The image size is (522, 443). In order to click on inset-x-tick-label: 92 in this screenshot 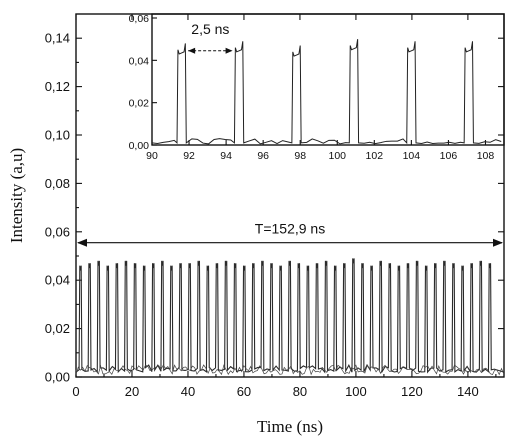, I will do `click(189, 156)`.